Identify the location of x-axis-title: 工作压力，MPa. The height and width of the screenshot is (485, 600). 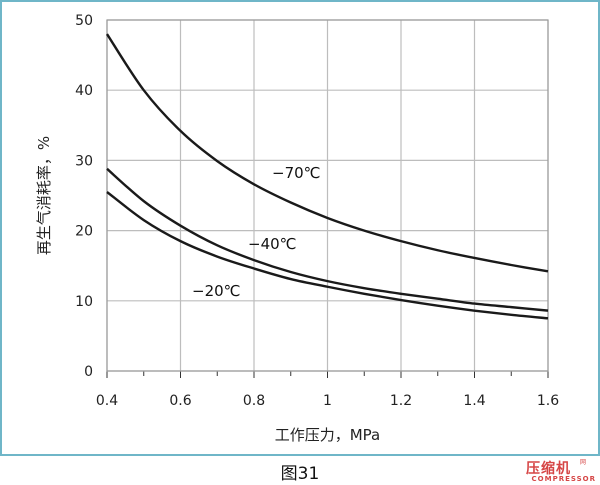
(328, 435).